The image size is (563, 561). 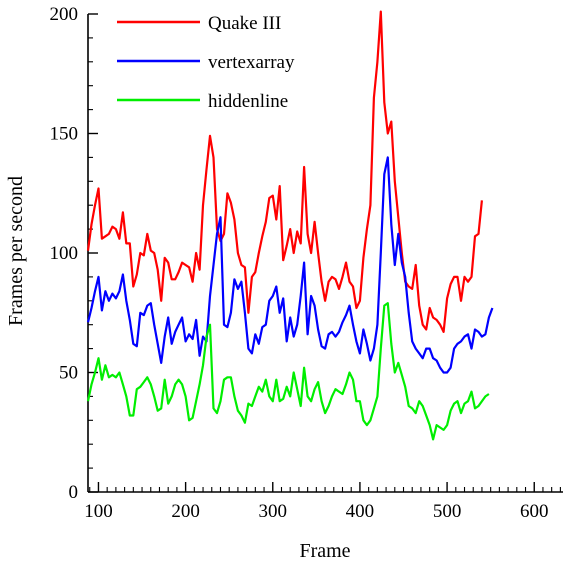 I want to click on y-axis-ticks: 0 50 100 150 200, so click(x=74, y=253).